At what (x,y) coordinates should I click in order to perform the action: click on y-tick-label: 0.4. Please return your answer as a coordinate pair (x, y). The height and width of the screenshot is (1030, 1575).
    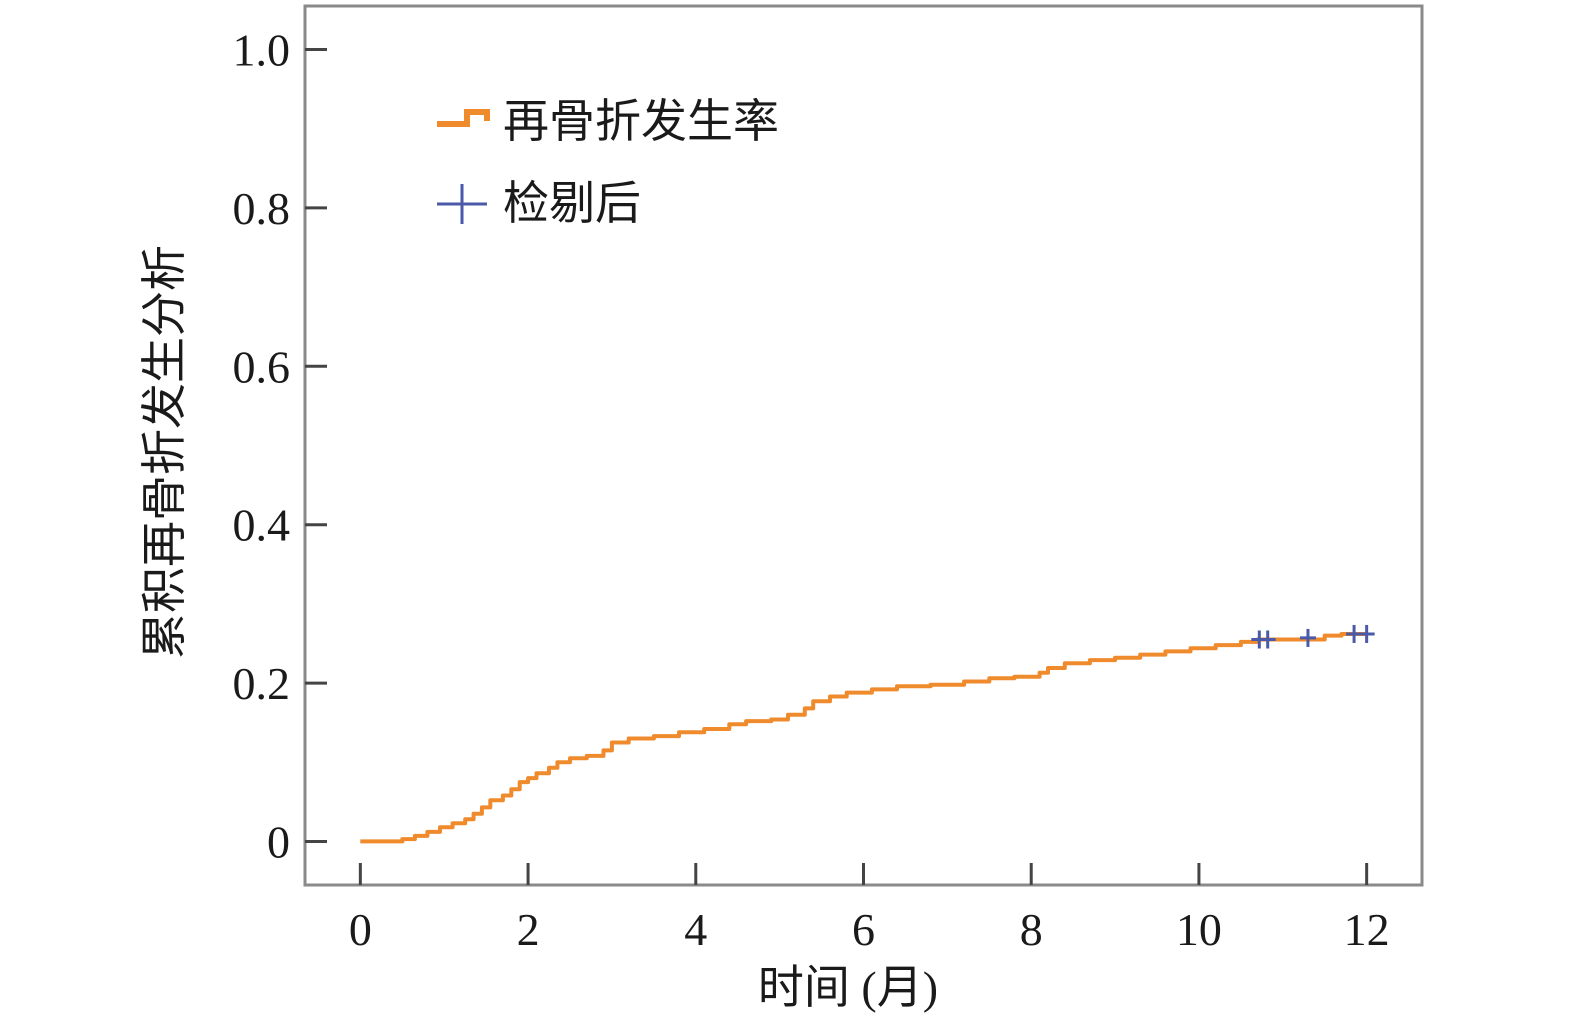
    Looking at the image, I should click on (262, 525).